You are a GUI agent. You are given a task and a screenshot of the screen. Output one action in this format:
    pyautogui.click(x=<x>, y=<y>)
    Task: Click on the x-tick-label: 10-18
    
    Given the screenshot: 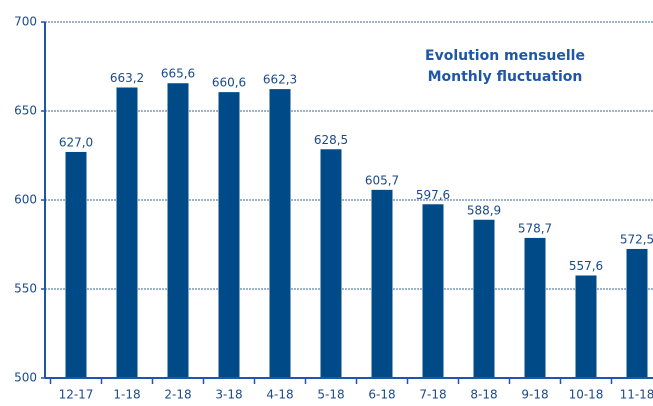 What is the action you would take?
    pyautogui.click(x=586, y=395)
    